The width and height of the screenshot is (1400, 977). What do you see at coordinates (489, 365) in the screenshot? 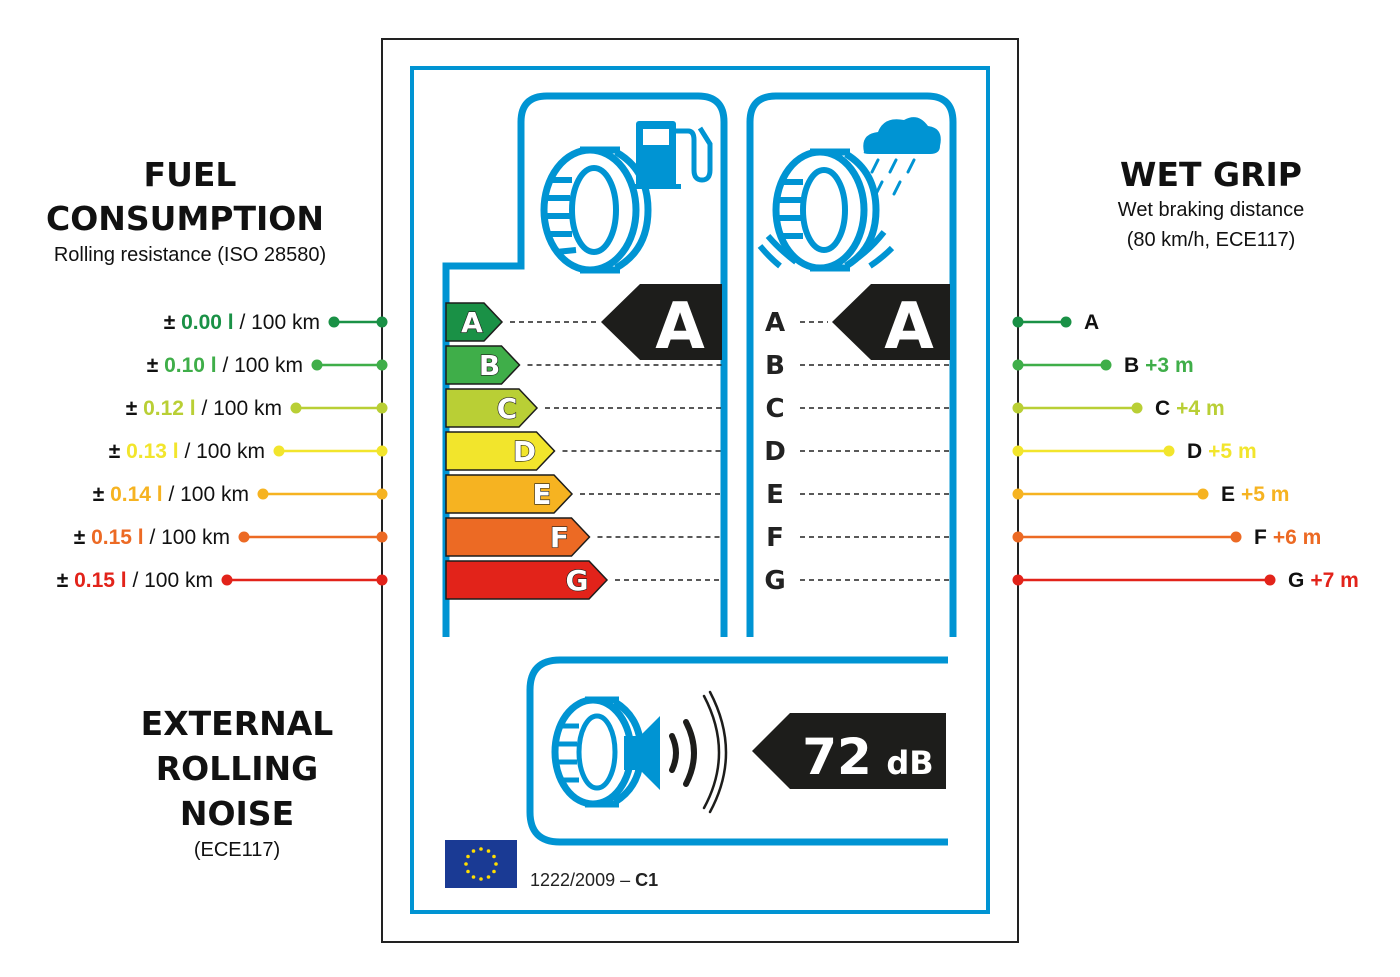
I see `fuel-grade-letter-b: B` at bounding box center [489, 365].